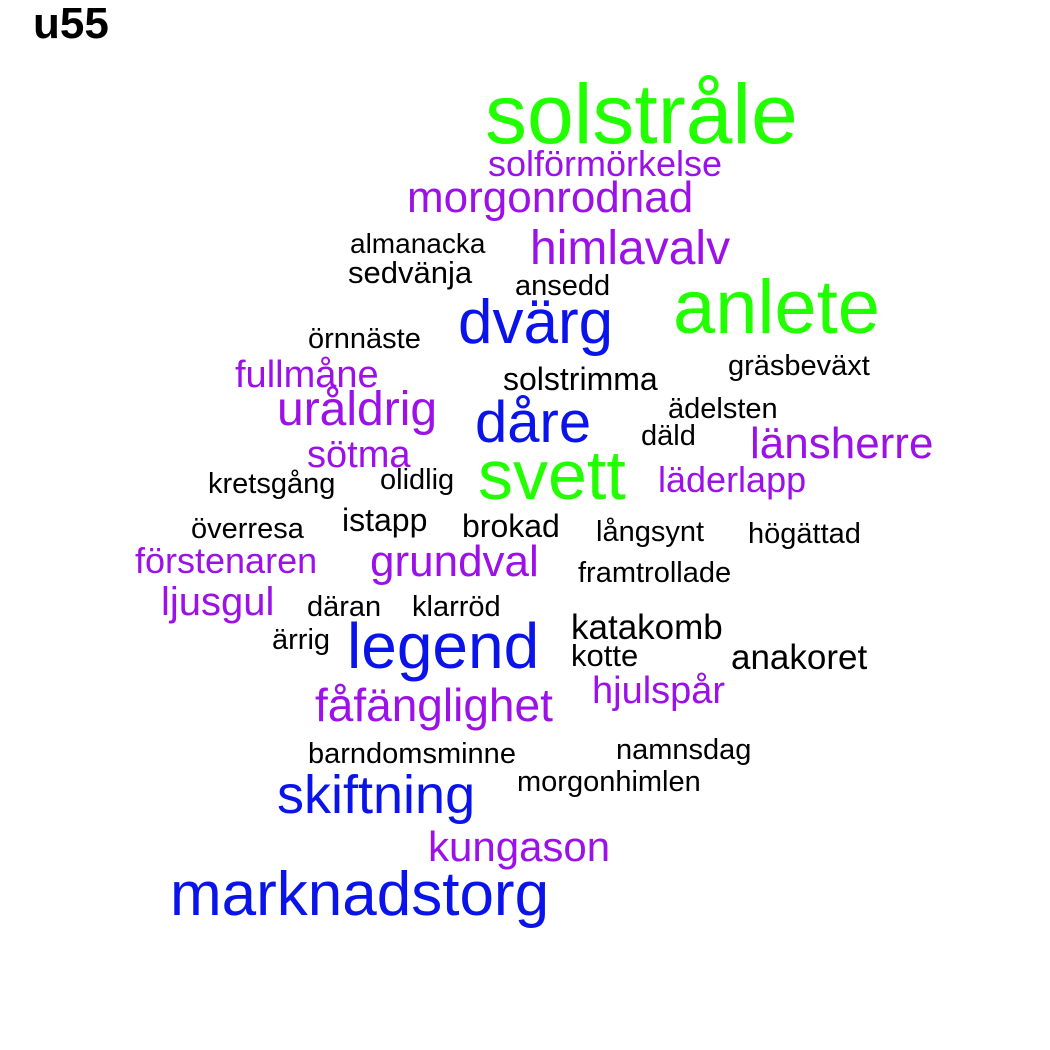 This screenshot has width=1050, height=1050. Describe the element at coordinates (563, 286) in the screenshot. I see `cloud-word-ansedd: ansedd` at that location.